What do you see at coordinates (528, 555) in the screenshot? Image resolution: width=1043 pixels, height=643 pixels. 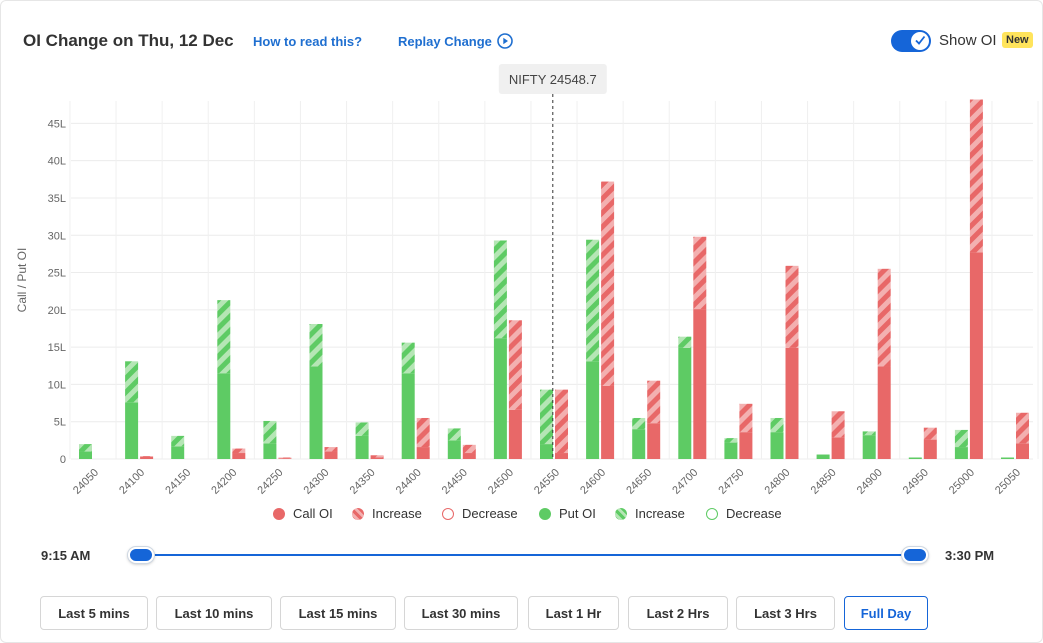 I see `timeline-slider-track` at bounding box center [528, 555].